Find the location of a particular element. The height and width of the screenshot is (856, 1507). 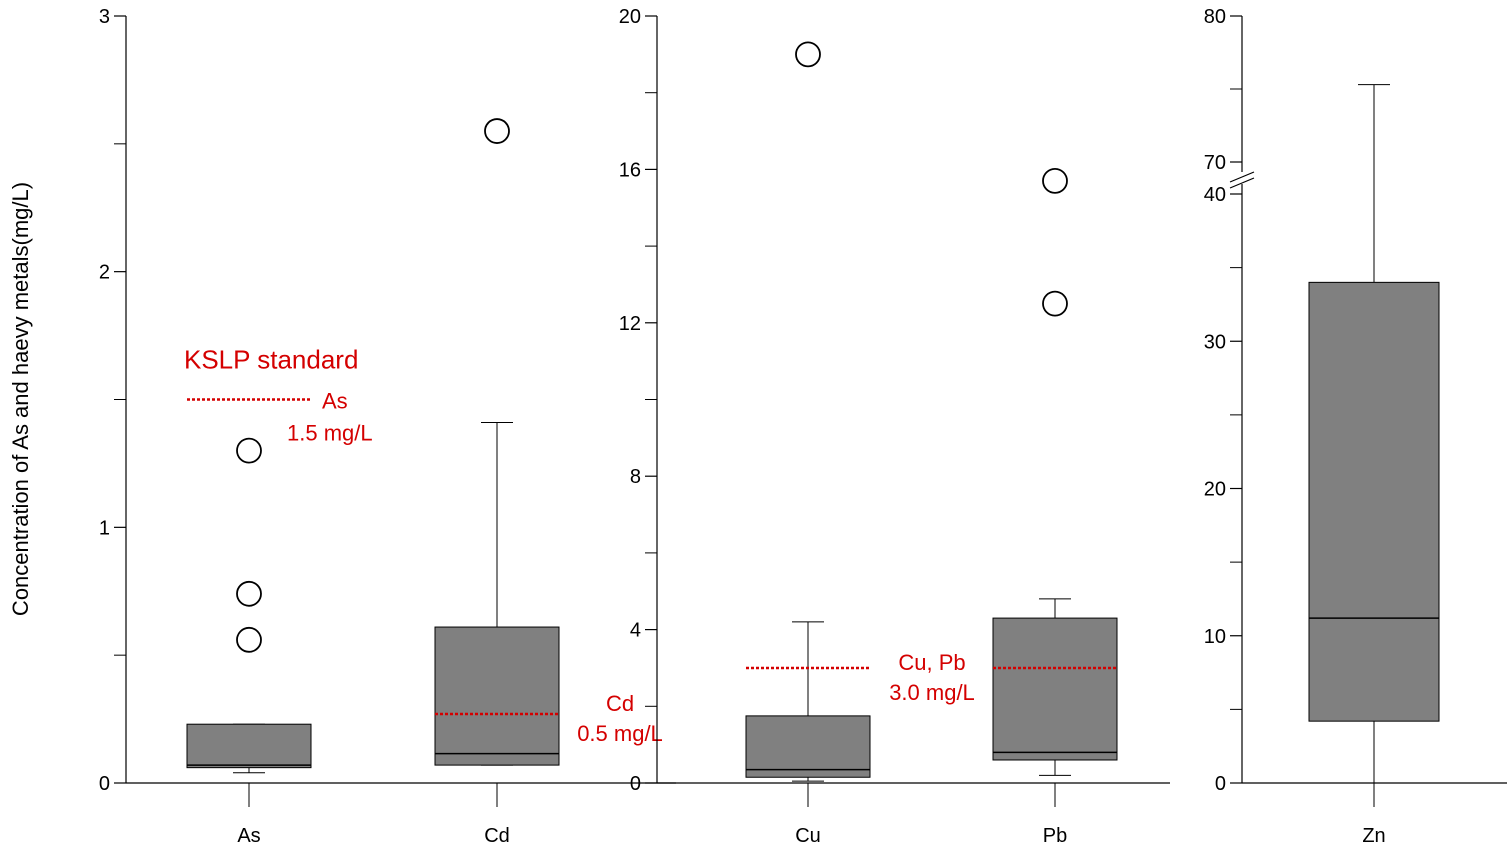

x-tick-label: As is located at coordinates (248, 836).